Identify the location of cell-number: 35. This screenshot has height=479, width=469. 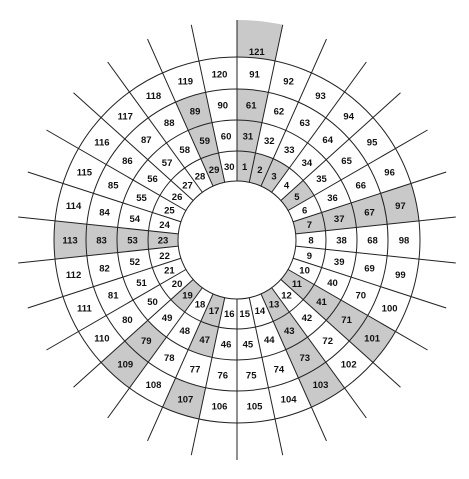
(321, 179).